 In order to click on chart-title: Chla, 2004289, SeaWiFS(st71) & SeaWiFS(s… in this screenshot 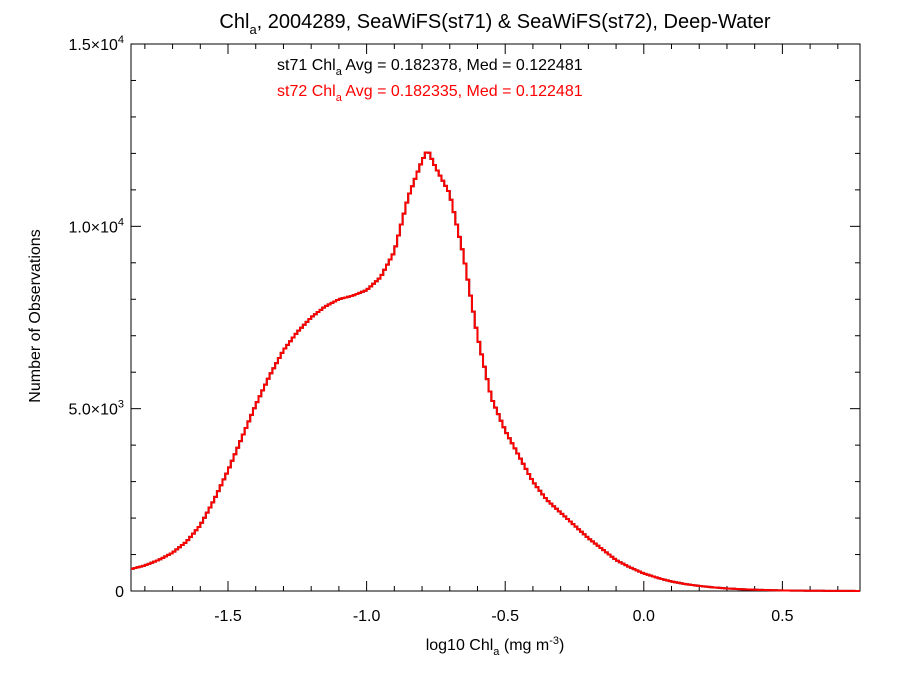, I will do `click(494, 24)`.